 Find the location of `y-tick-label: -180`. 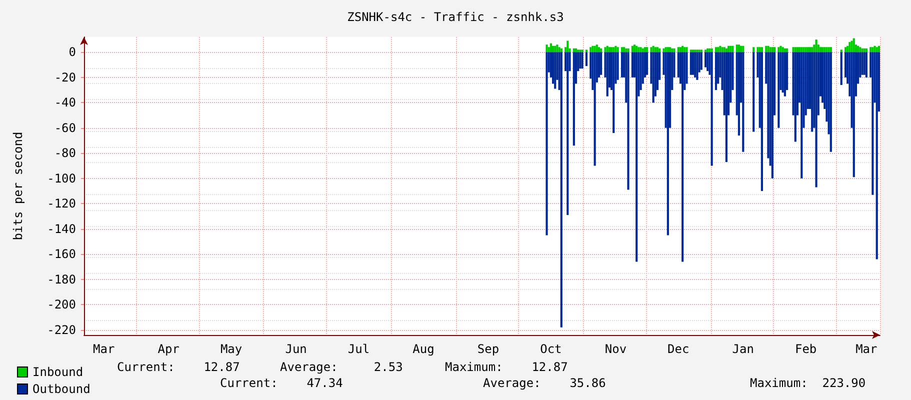

y-tick-label: -180 is located at coordinates (61, 279).